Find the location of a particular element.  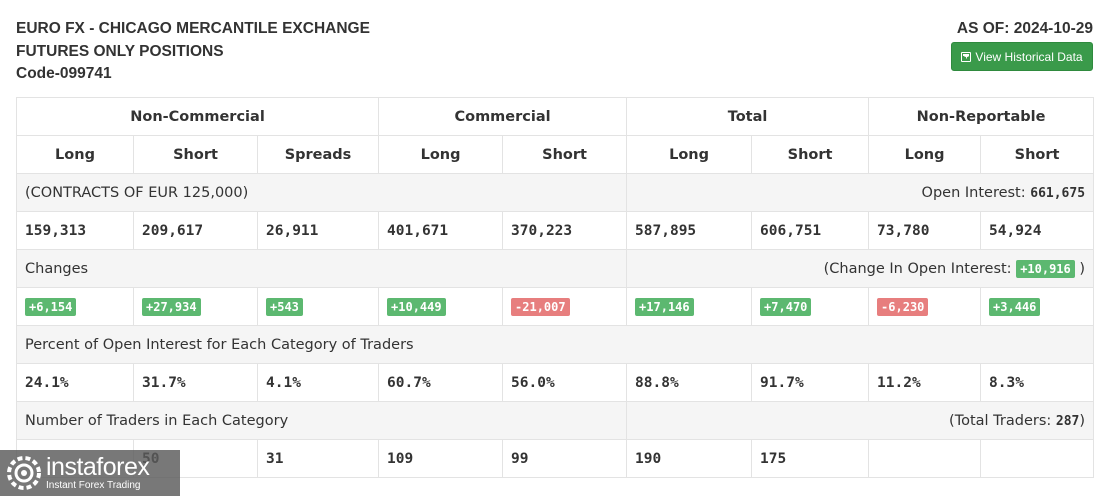

position-value: 401,671 is located at coordinates (441, 230).